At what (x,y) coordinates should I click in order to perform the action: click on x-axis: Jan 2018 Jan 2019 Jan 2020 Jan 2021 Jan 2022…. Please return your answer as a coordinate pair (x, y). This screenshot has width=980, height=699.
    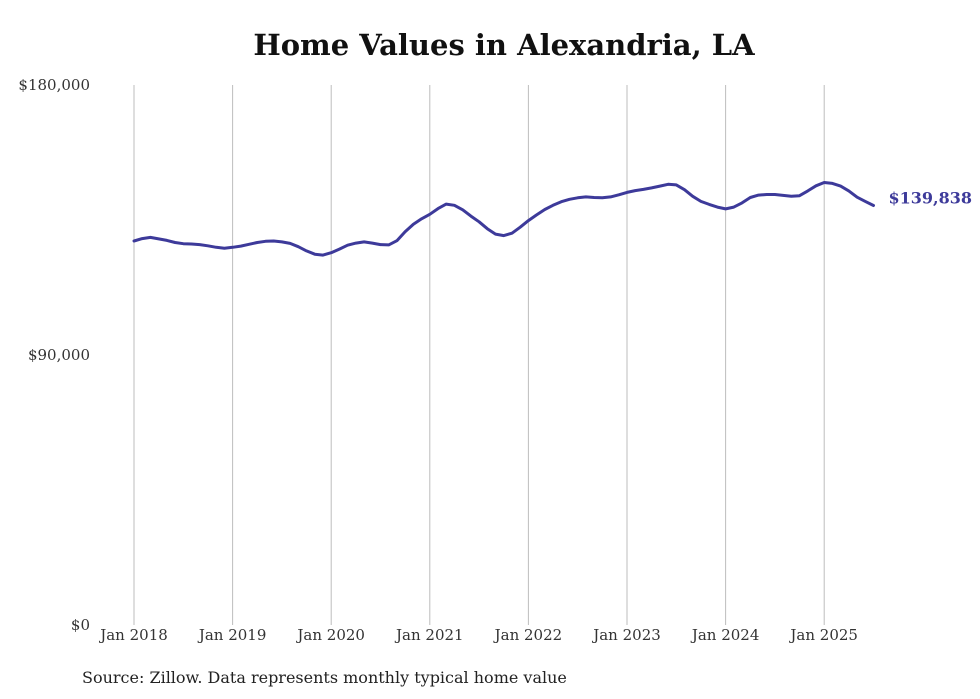
    Looking at the image, I should click on (478, 635).